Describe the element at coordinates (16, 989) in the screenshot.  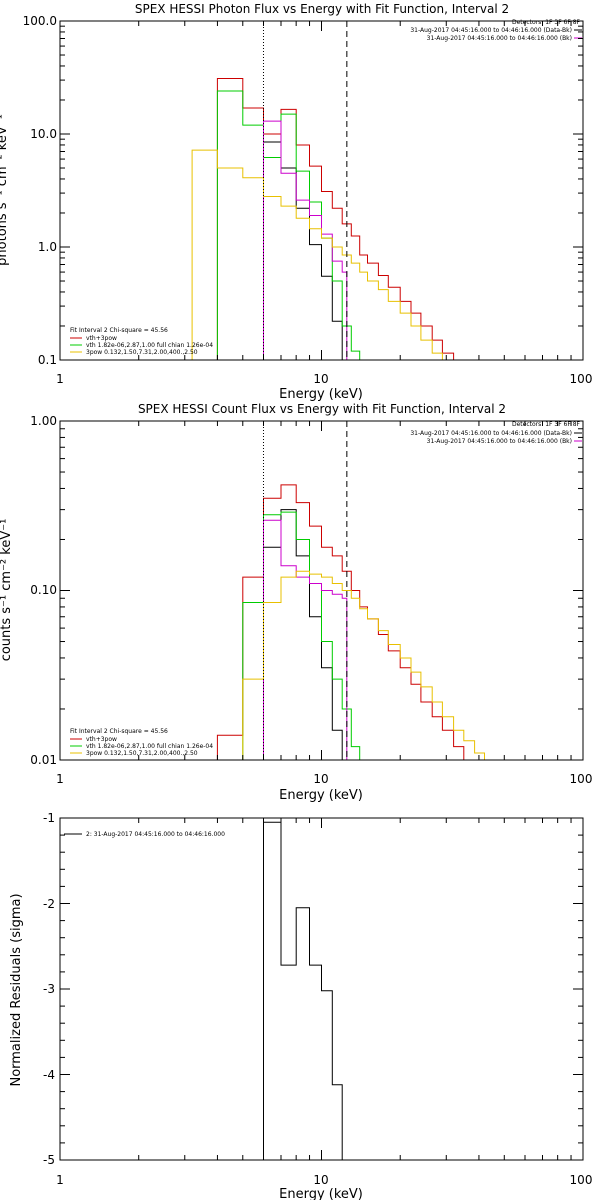
I see `residuals-ylabel: Normalized Residuals (sigma)` at that location.